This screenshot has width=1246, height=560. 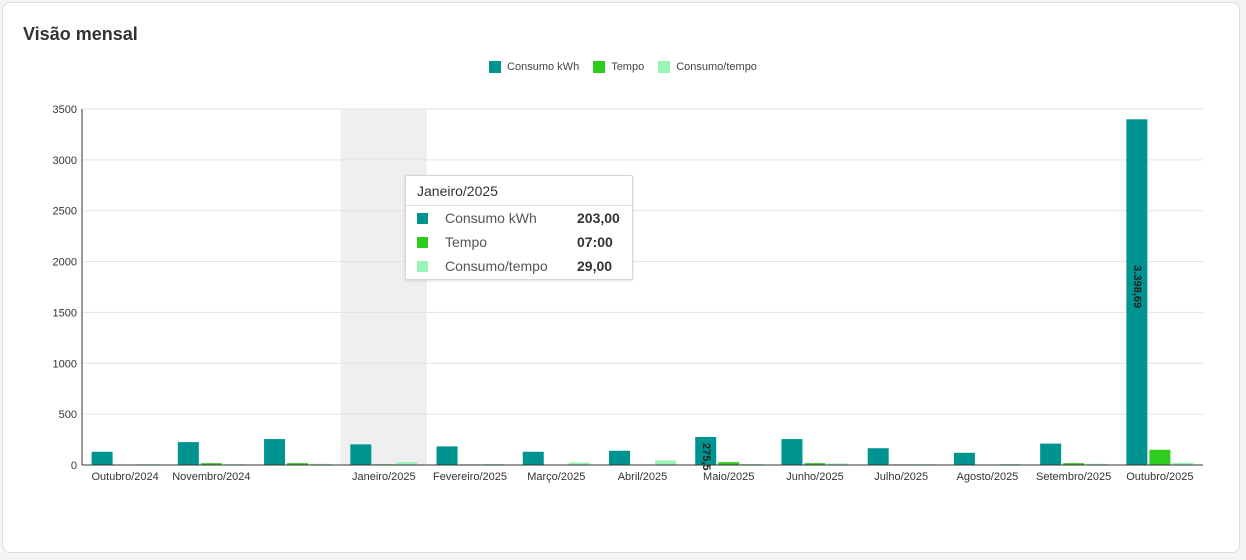 I want to click on x-tick-label: Outubro/2024, so click(x=124, y=477).